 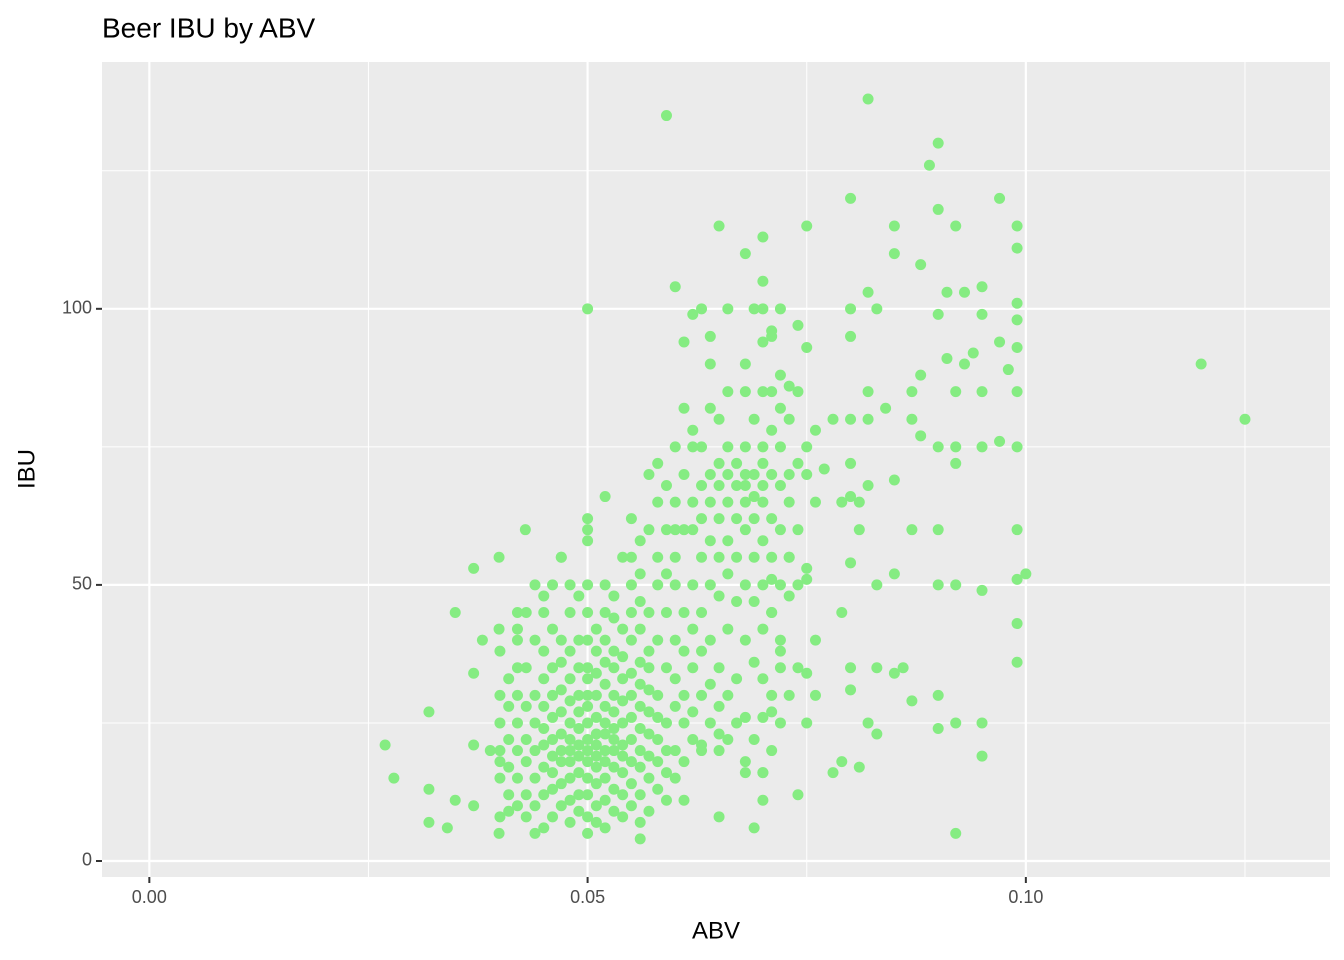 I want to click on y-tick-label: 50, so click(x=82, y=584).